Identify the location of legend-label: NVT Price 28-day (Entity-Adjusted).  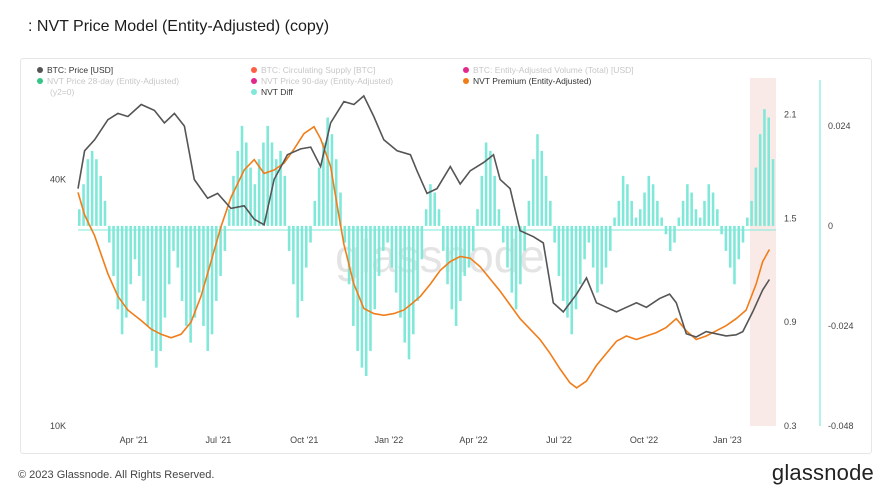
(113, 81).